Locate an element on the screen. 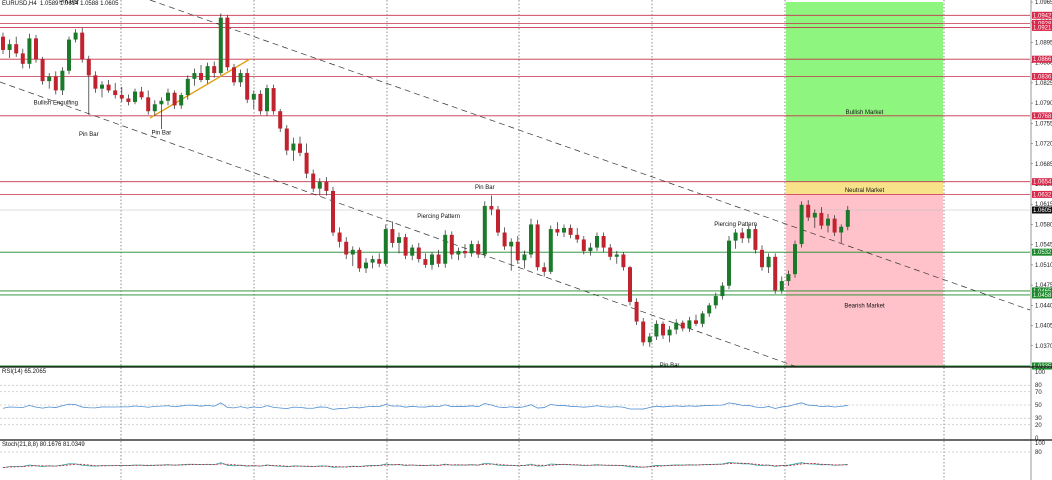  level-tag-label: 1.0458 is located at coordinates (1042, 296).